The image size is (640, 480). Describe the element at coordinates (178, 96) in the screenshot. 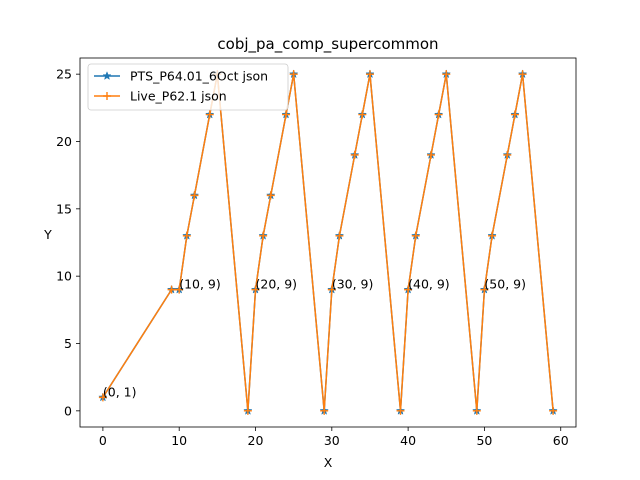

I see `legend-label: Live_P62.1 json` at that location.